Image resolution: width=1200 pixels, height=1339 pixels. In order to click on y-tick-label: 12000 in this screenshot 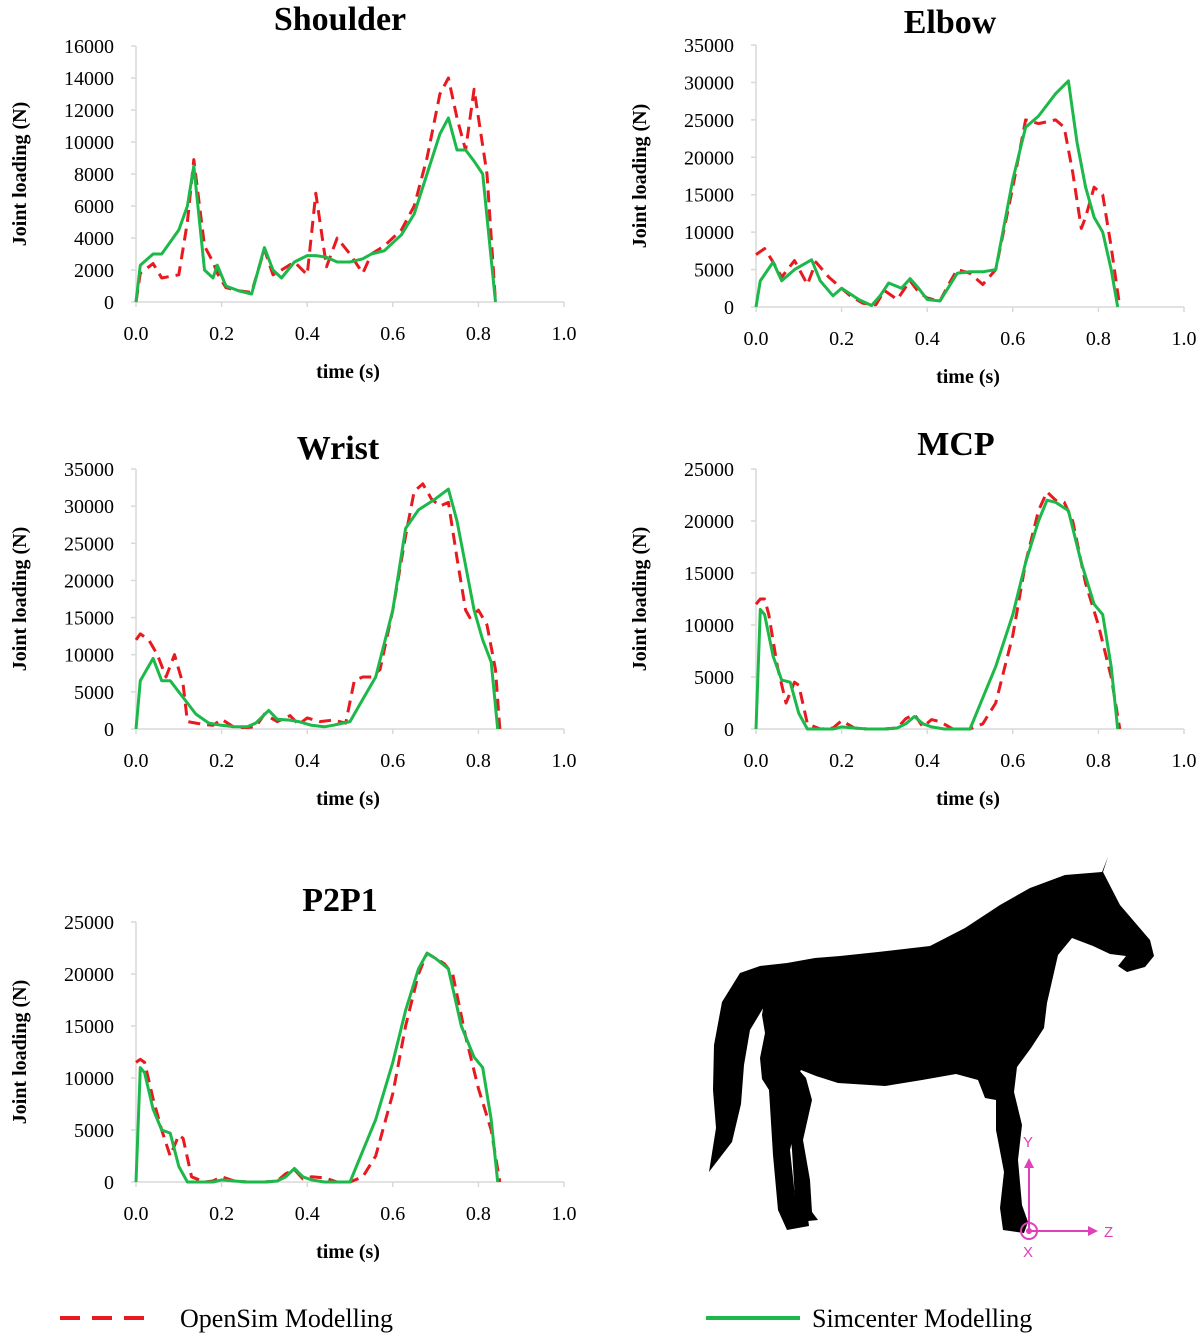, I will do `click(89, 111)`.